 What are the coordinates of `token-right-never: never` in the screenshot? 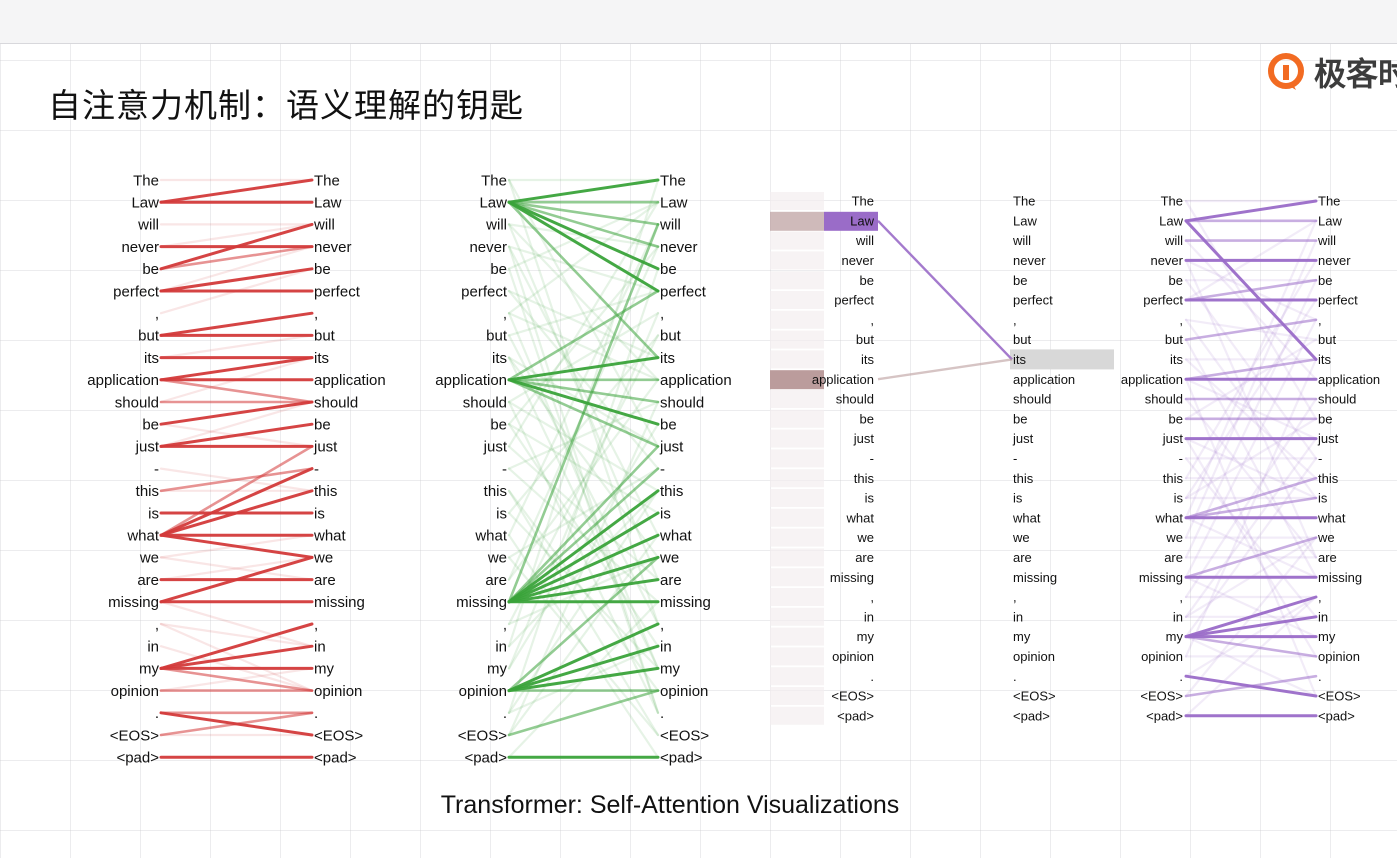 It's located at (1334, 260).